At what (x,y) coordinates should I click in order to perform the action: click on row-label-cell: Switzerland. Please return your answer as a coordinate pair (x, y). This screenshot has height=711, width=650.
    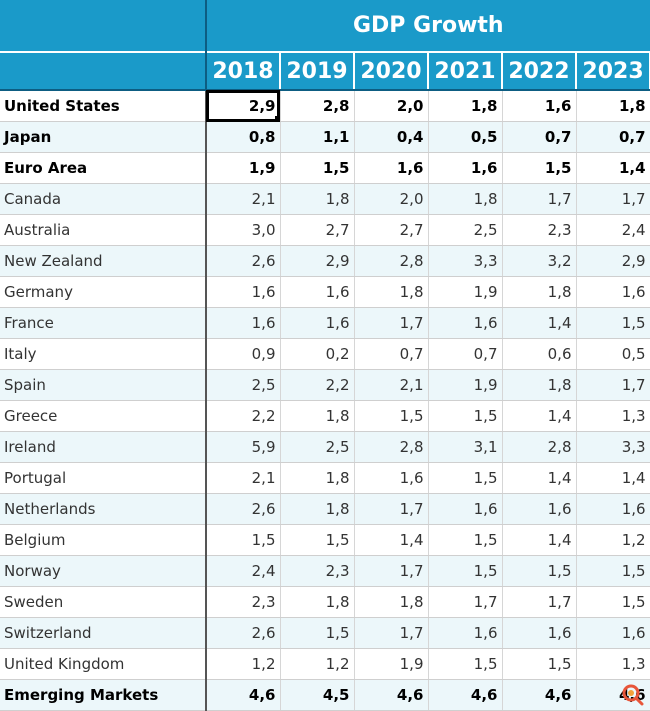
    Looking at the image, I should click on (103, 633).